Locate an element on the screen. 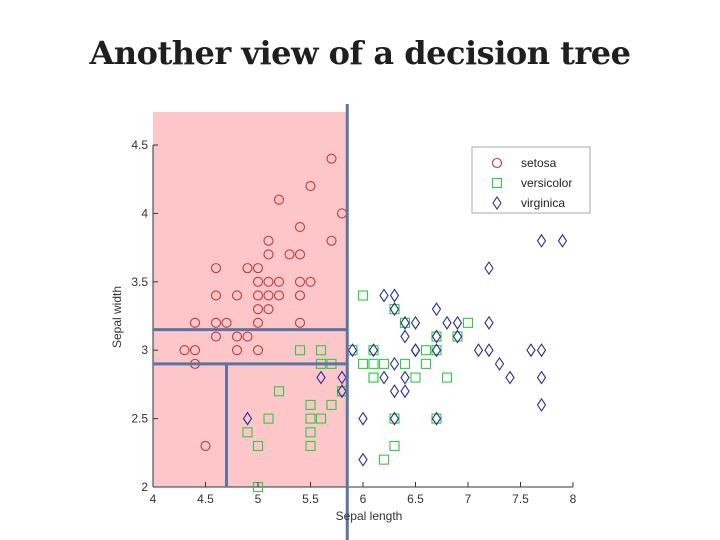 The image size is (720, 540). x-tick-label: 6.5 is located at coordinates (415, 499).